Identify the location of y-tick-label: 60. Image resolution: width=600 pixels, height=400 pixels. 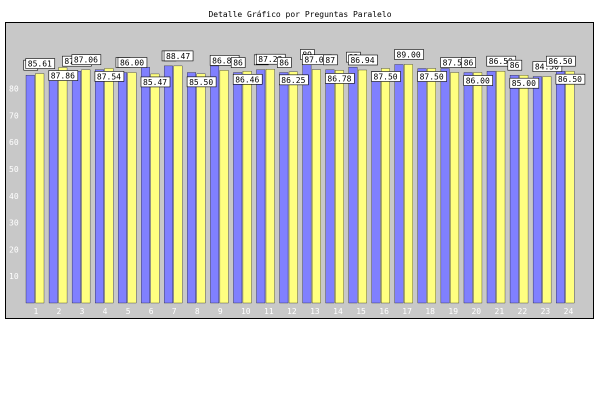
(14, 142).